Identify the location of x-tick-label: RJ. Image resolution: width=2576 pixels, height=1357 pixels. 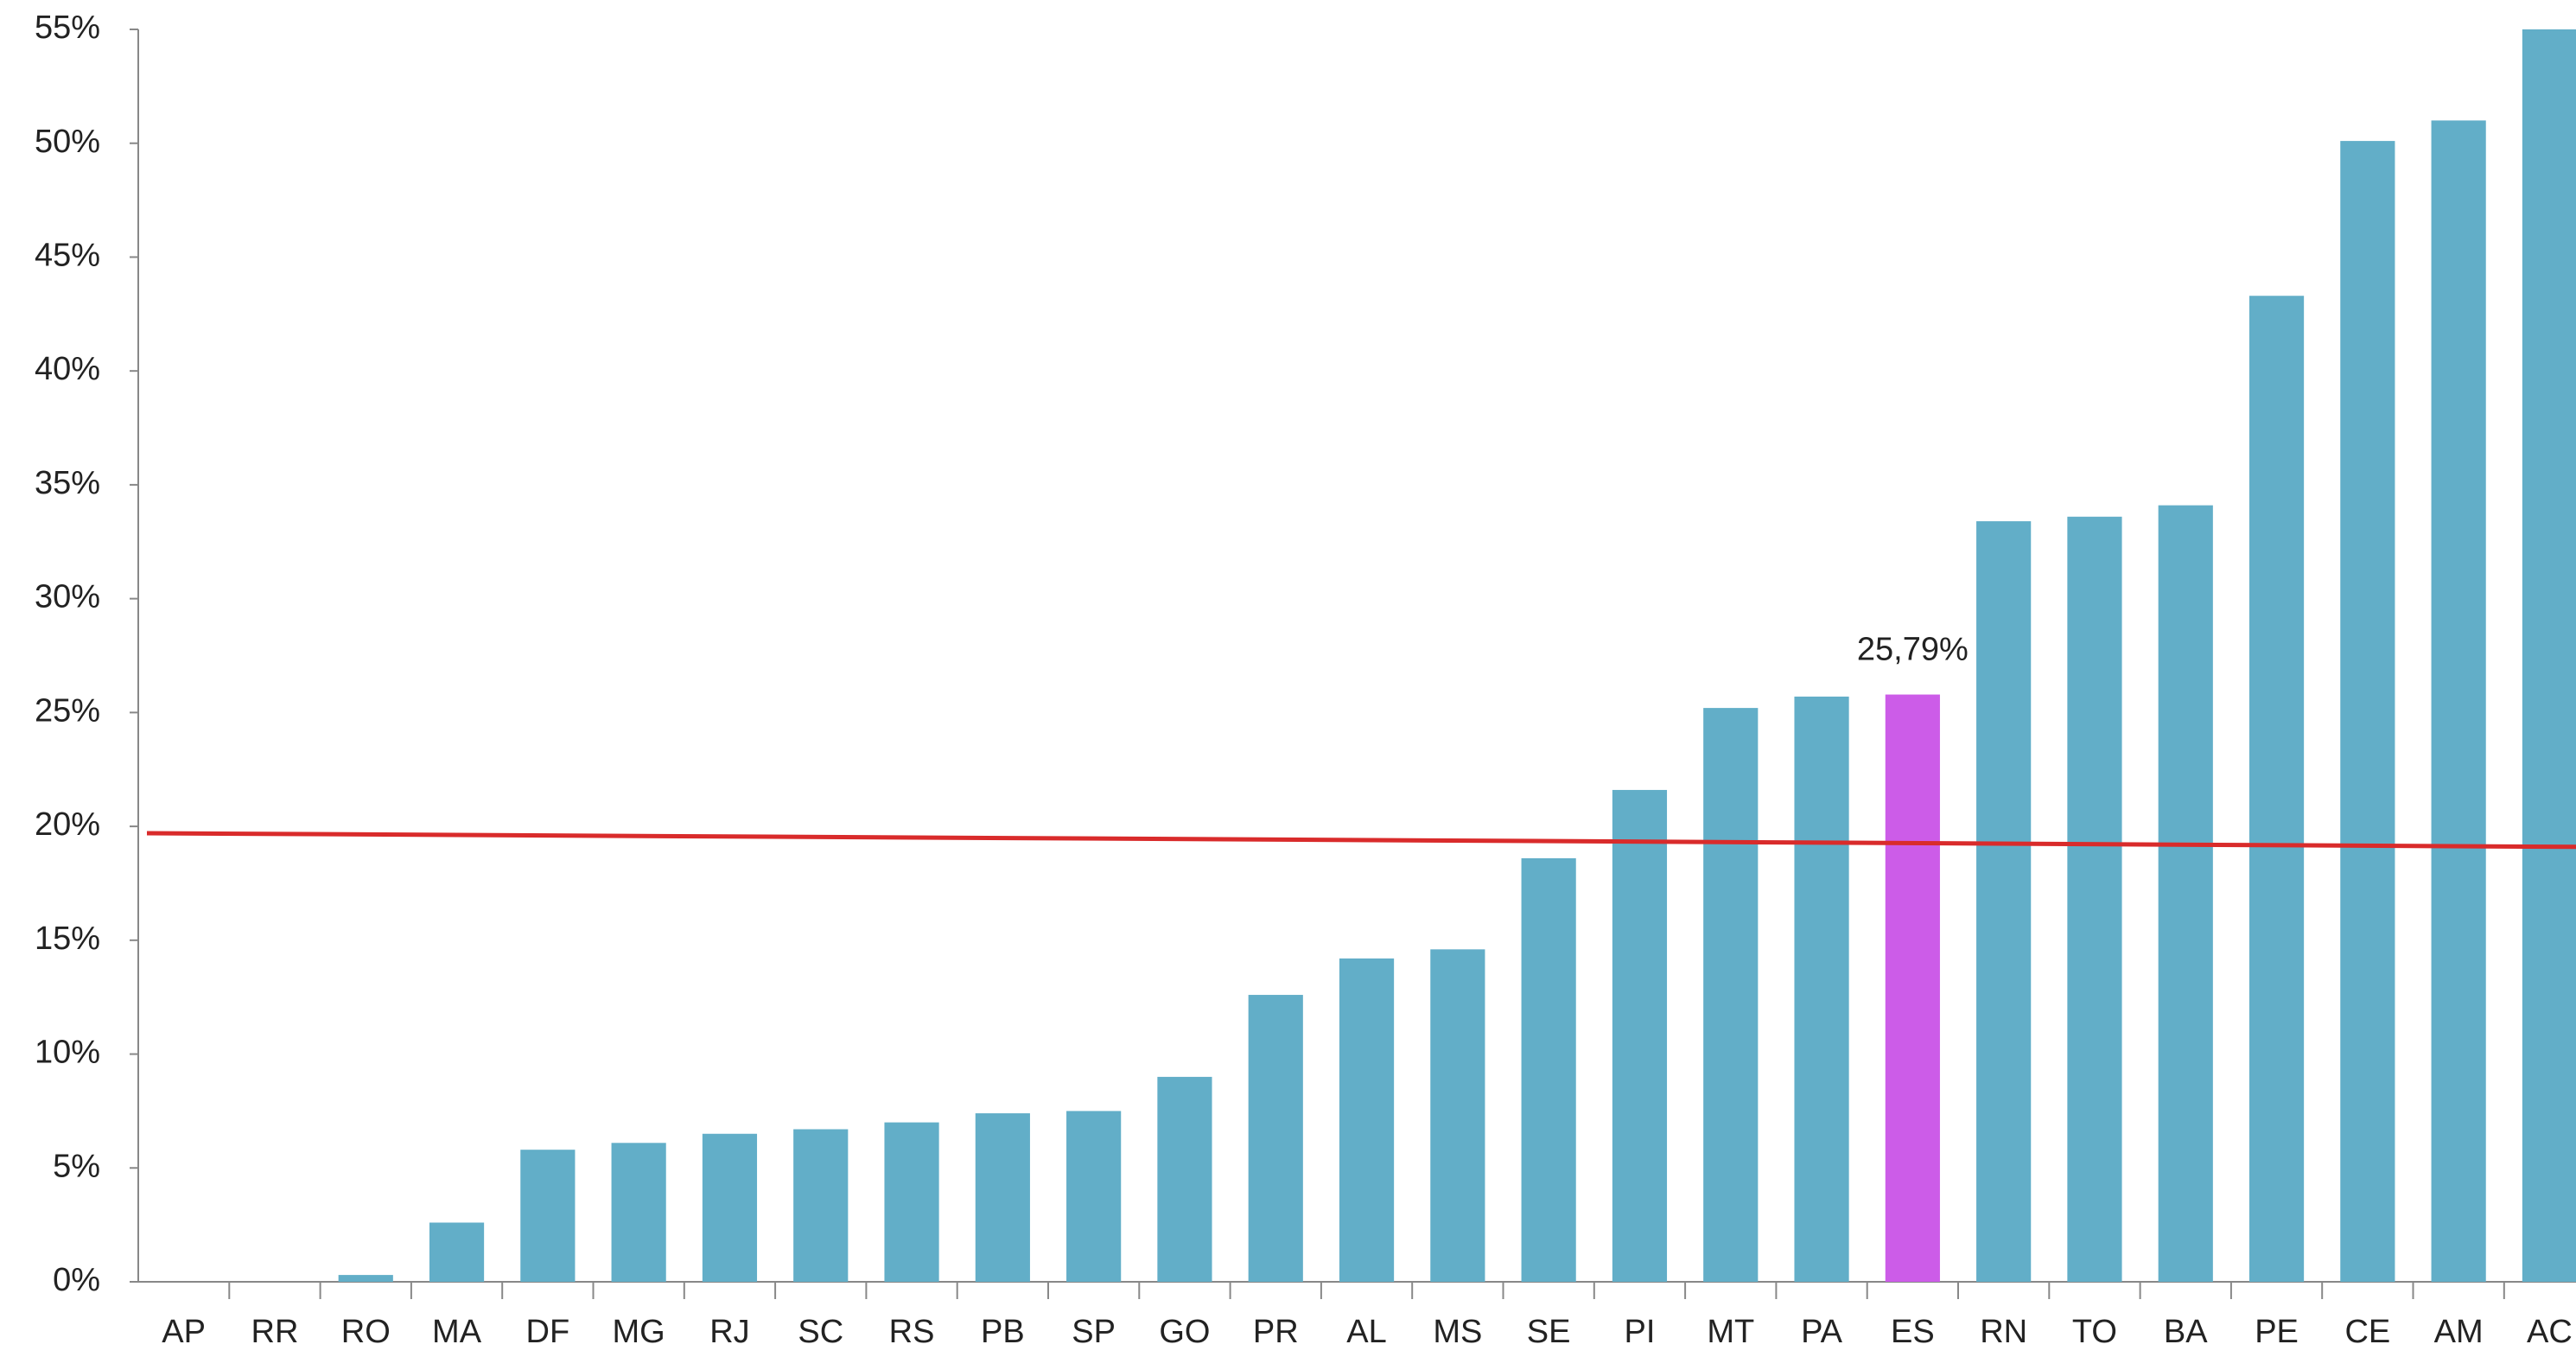
(729, 1332).